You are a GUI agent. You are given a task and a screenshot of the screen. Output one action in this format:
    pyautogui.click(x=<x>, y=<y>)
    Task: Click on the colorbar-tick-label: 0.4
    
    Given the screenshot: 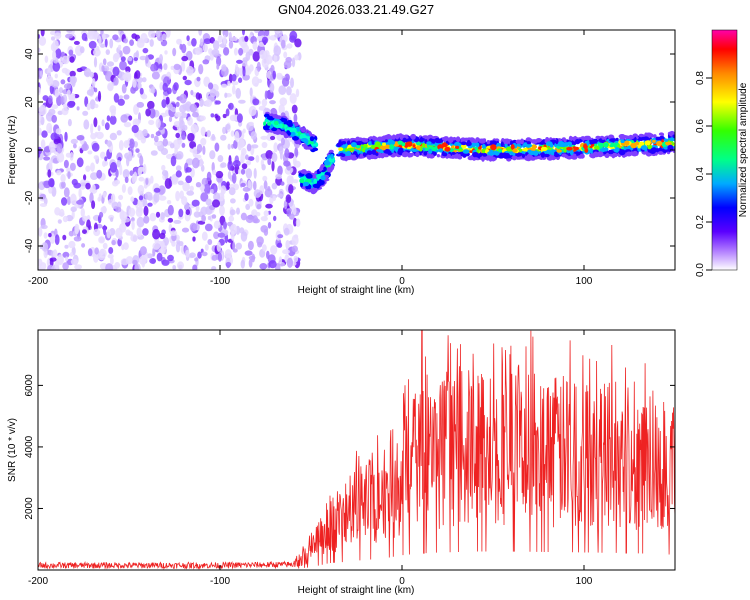 What is the action you would take?
    pyautogui.click(x=700, y=174)
    